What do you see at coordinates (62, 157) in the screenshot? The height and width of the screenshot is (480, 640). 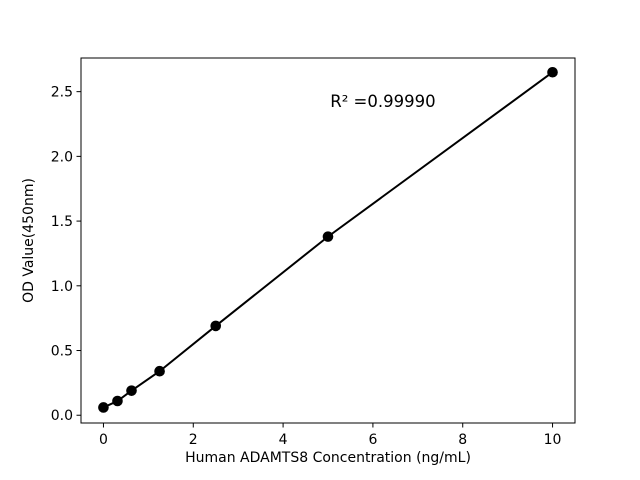 I see `y-tick-label: 2.0` at bounding box center [62, 157].